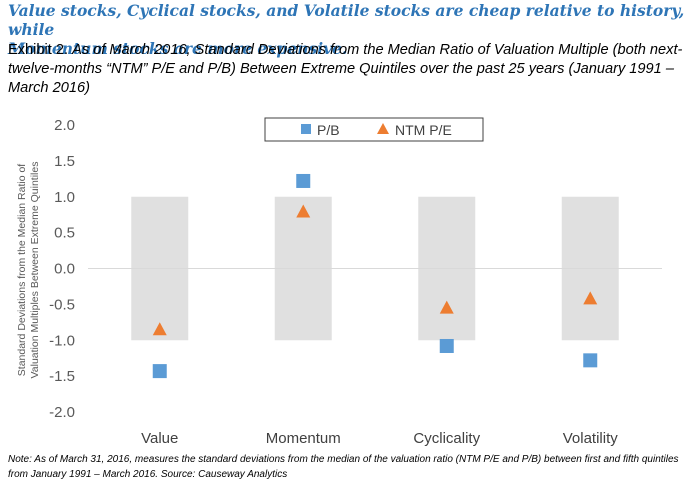 The height and width of the screenshot is (488, 700). What do you see at coordinates (159, 438) in the screenshot?
I see `category-label: Value` at bounding box center [159, 438].